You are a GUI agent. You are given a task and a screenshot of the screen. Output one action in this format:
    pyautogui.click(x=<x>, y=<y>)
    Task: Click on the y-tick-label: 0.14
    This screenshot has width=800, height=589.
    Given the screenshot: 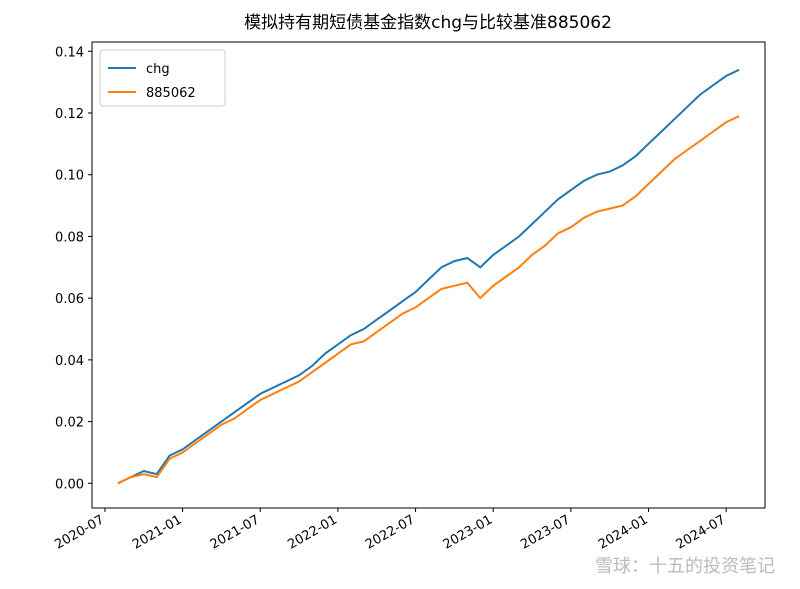 What is the action you would take?
    pyautogui.click(x=69, y=52)
    